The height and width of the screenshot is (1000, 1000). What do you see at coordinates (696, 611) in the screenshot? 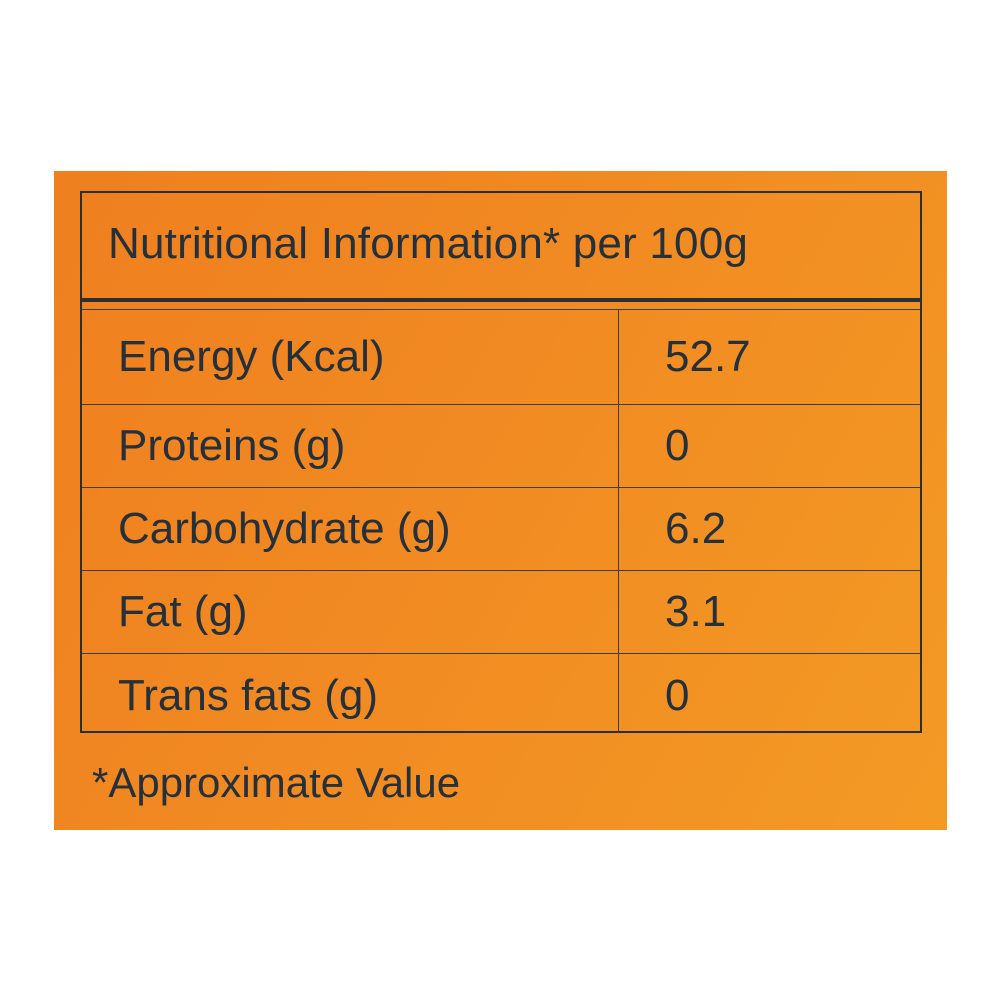
I see `nutrient-value: 3.1` at bounding box center [696, 611].